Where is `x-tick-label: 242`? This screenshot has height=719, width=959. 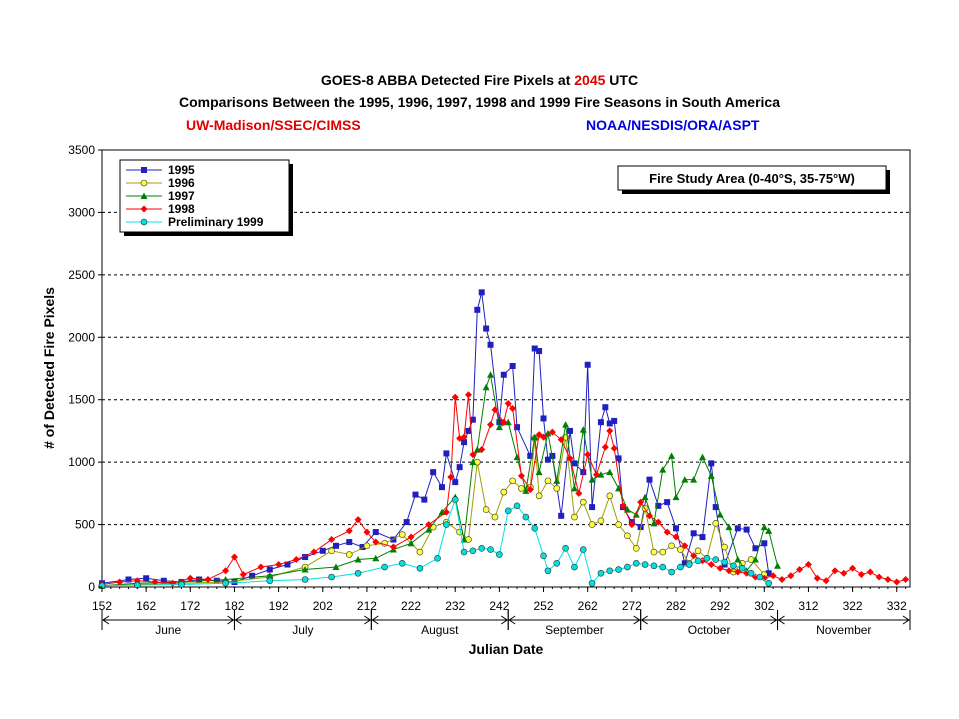
x-tick-label: 242 is located at coordinates (499, 606).